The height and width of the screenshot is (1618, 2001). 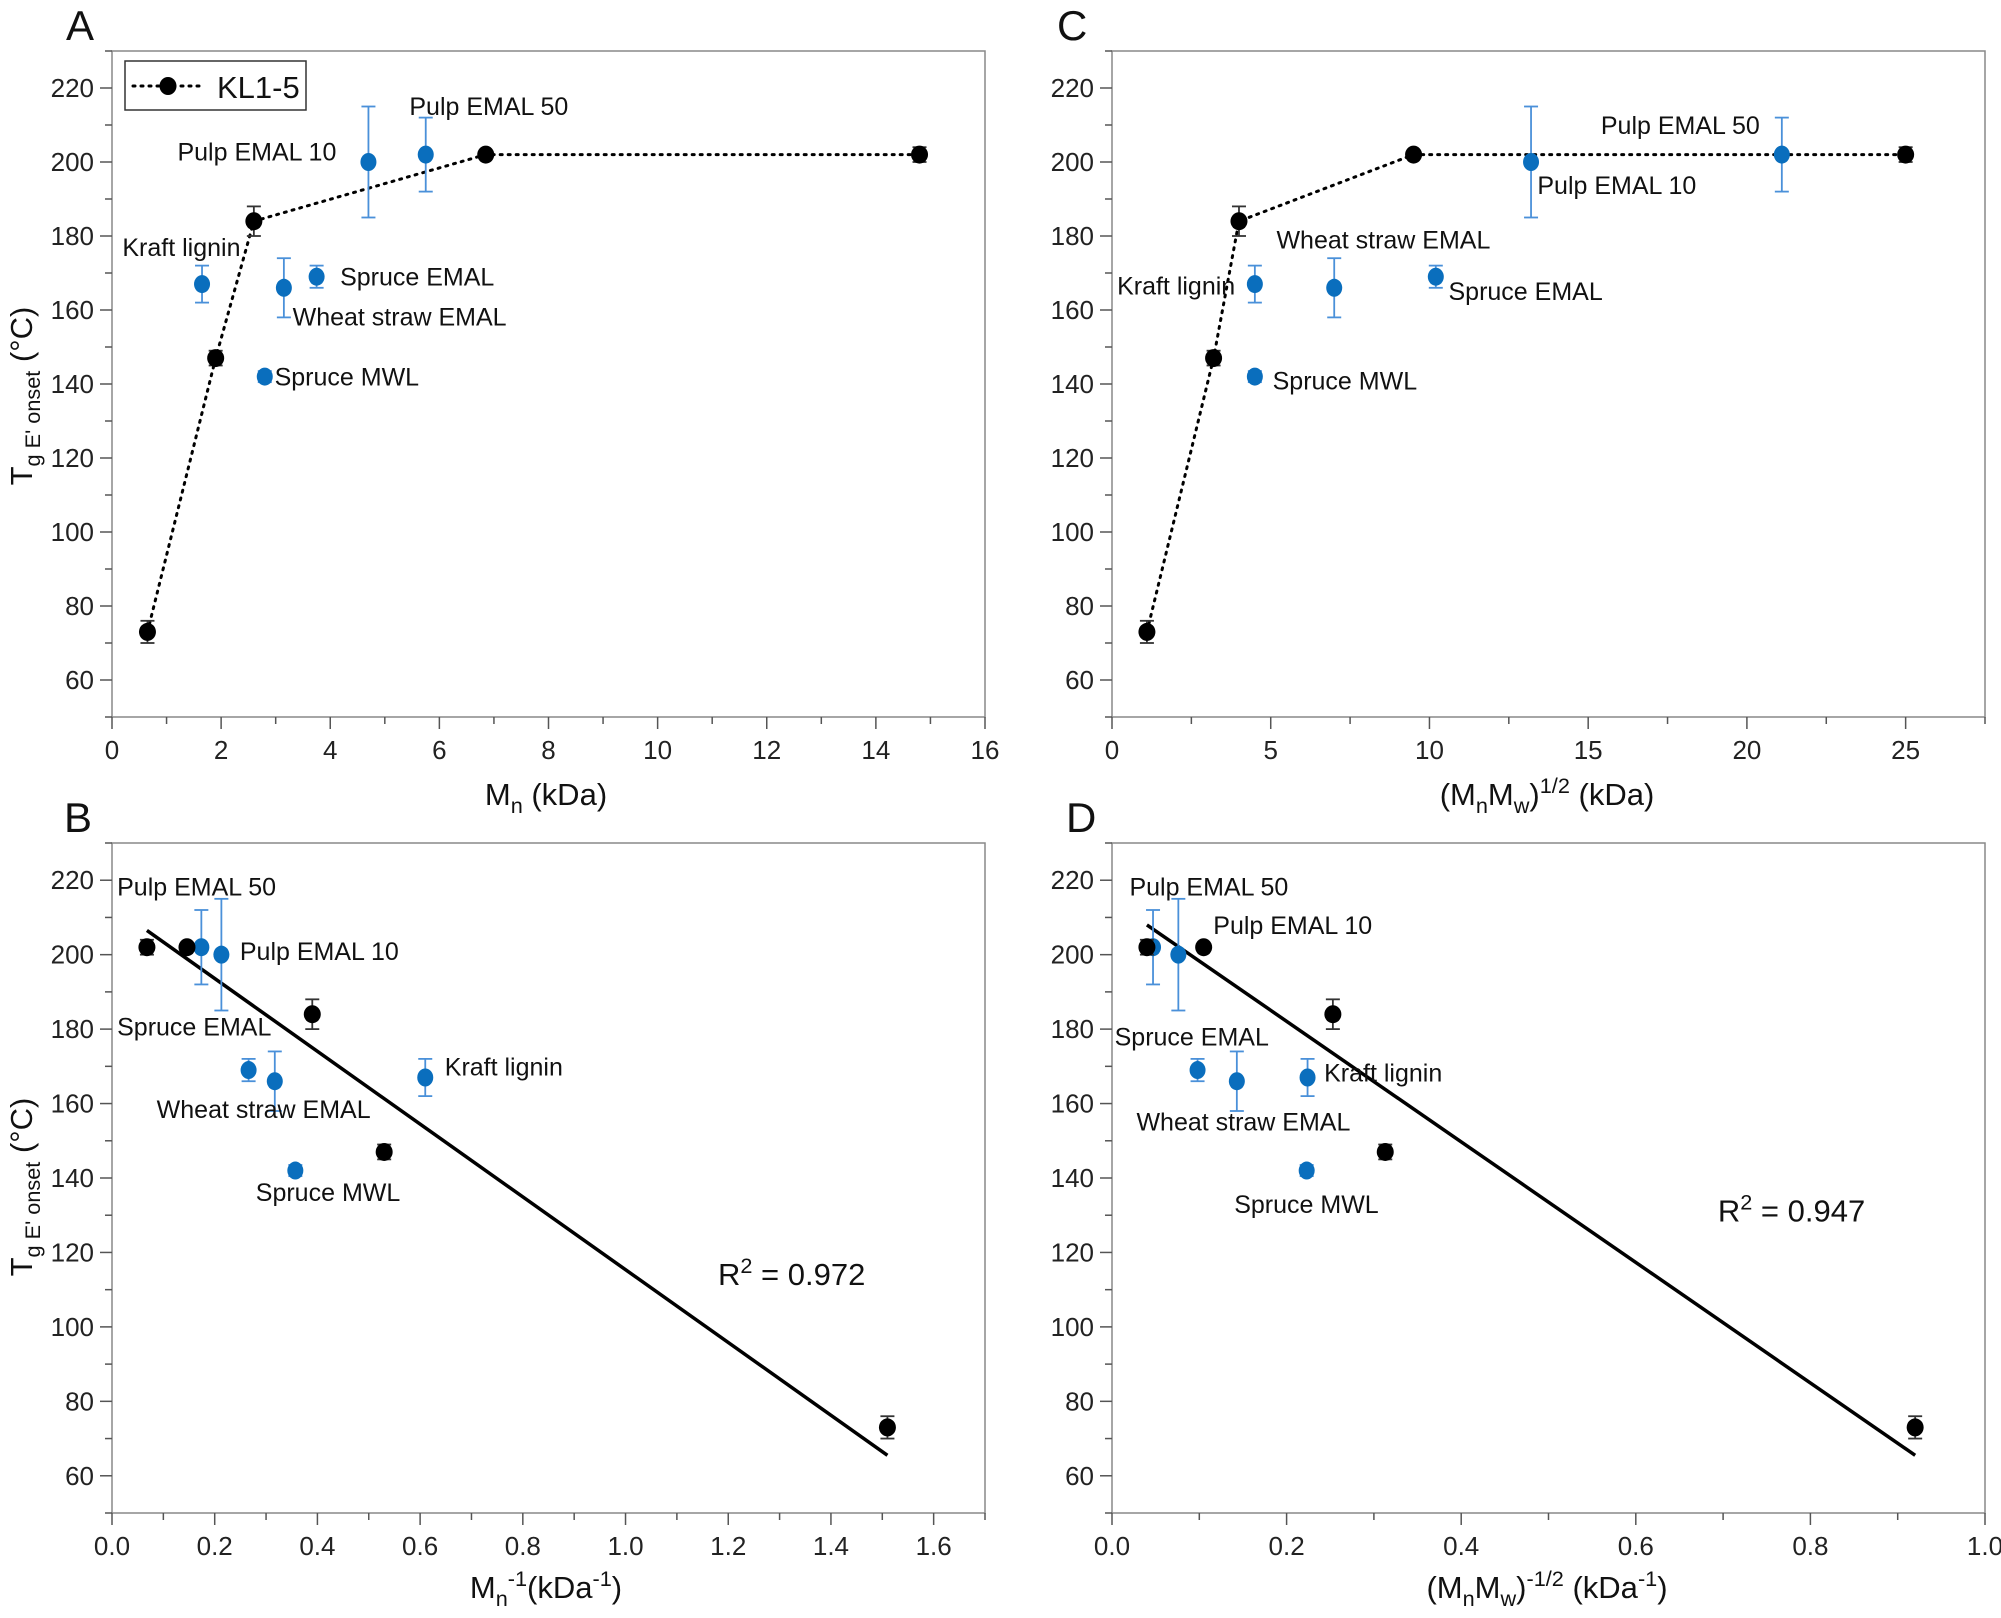 What do you see at coordinates (330, 750) in the screenshot?
I see `x-tick-label: 4` at bounding box center [330, 750].